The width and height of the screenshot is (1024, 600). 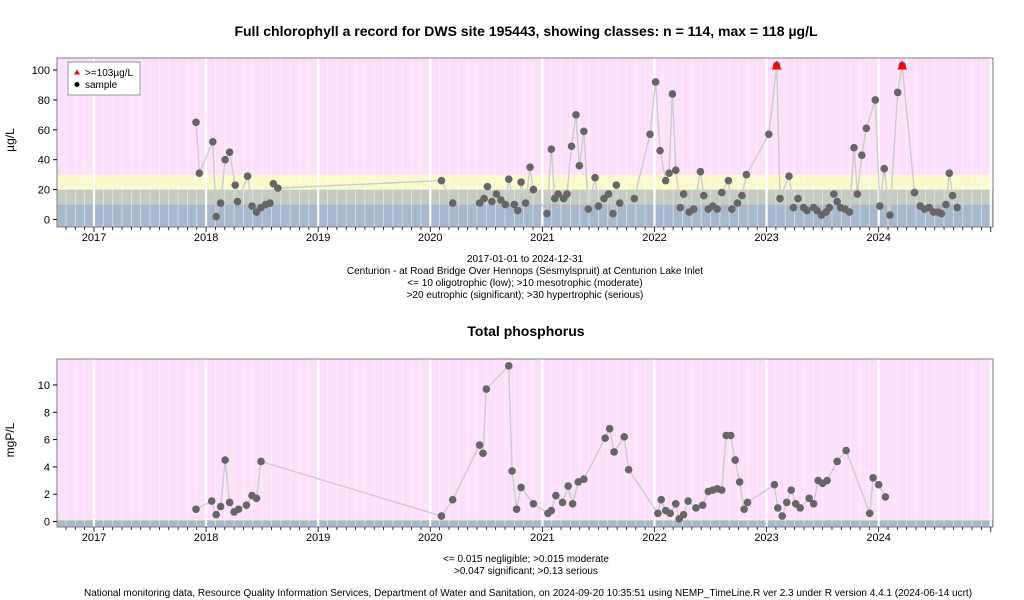 I want to click on x-tick-label: 2018, so click(x=206, y=538).